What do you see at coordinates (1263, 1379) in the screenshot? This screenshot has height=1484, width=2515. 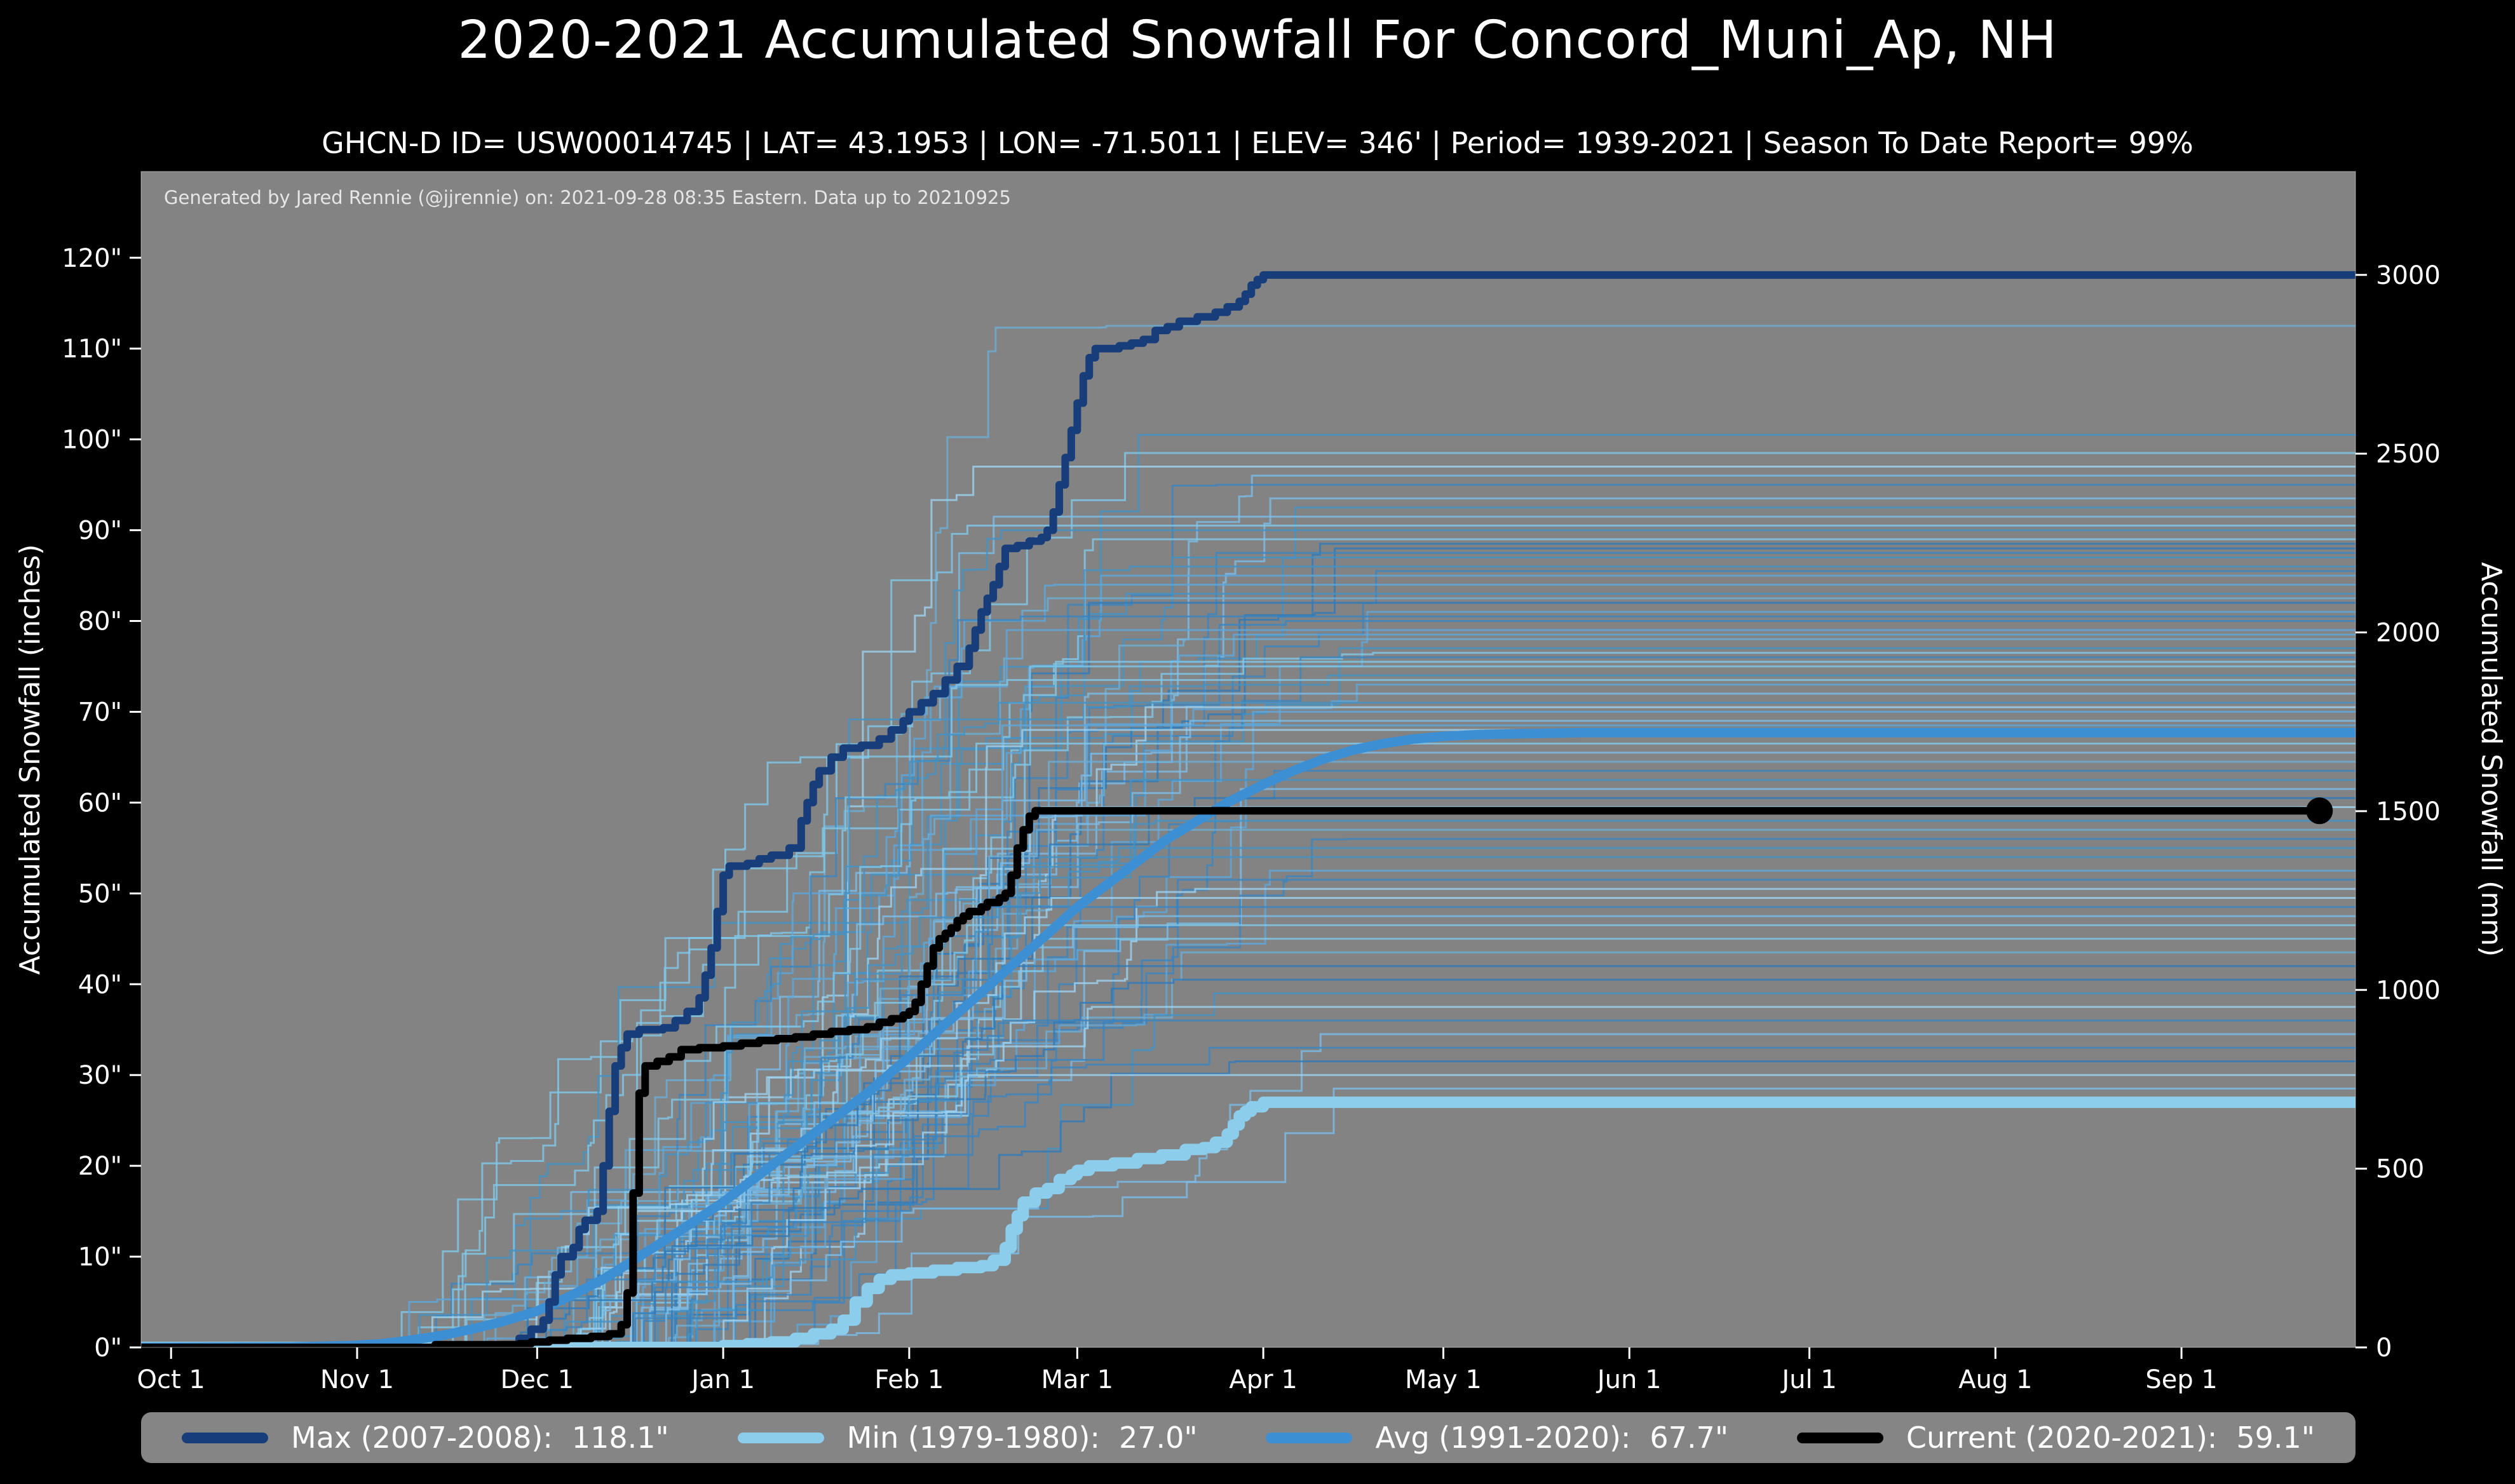 I see `x-tick-label: Apr 1` at bounding box center [1263, 1379].